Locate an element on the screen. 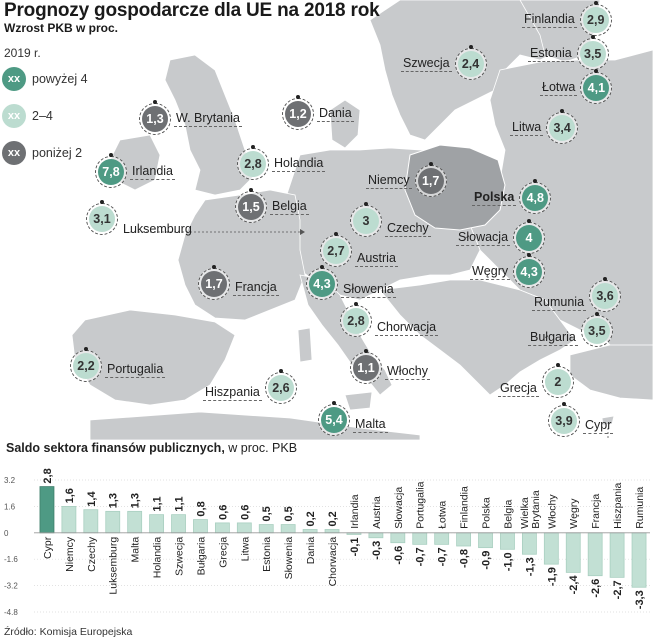  country-marker-francja: 1,7 Francja is located at coordinates (238, 282).